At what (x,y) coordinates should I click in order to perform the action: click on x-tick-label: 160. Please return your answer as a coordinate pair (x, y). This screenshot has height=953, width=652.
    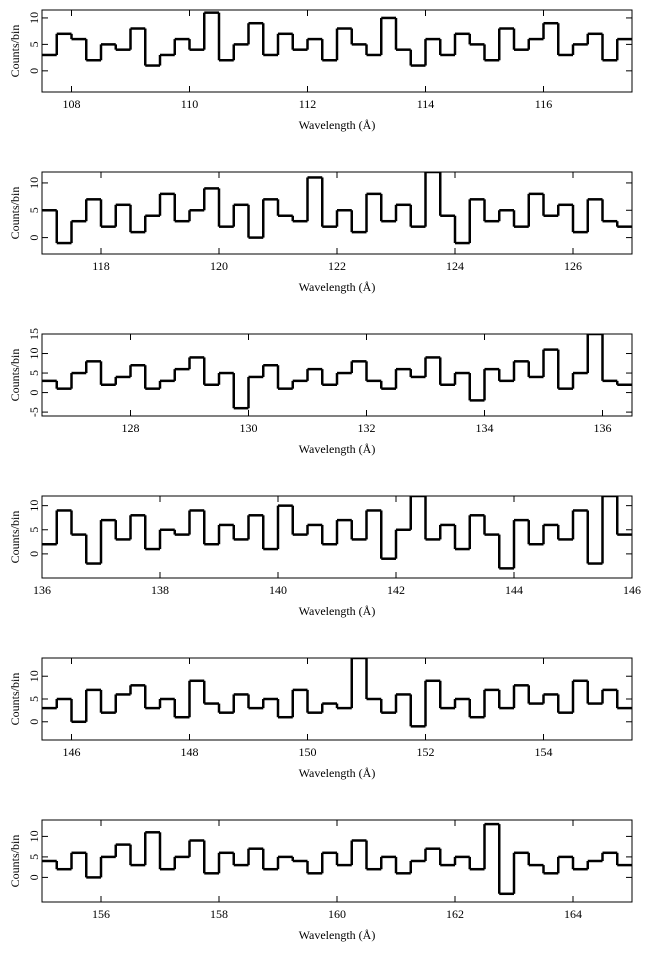
    Looking at the image, I should click on (337, 914).